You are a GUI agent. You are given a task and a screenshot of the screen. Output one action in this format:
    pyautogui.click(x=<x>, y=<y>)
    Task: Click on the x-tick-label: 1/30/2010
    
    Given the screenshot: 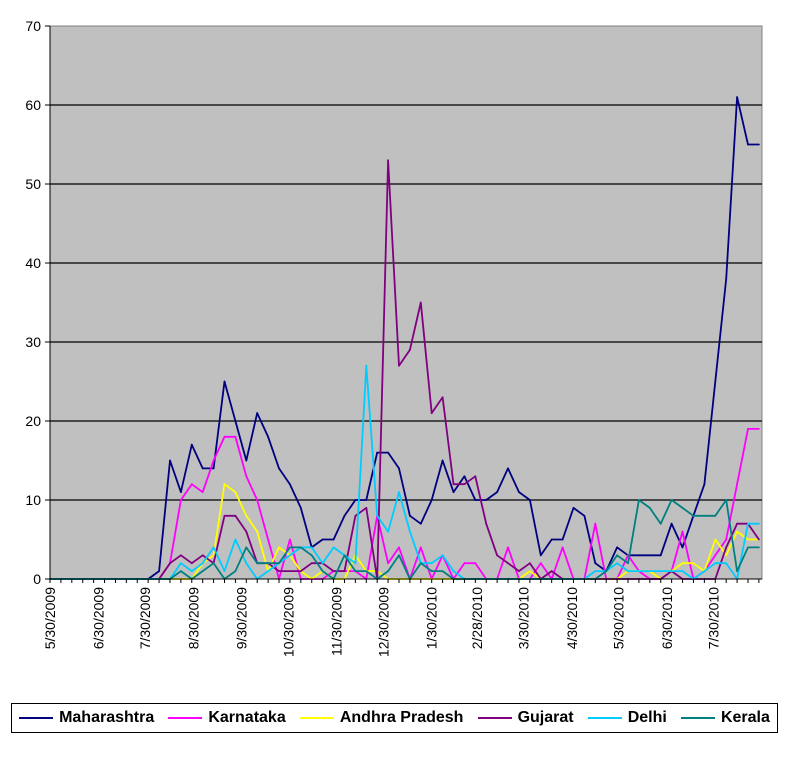 What is the action you would take?
    pyautogui.click(x=432, y=618)
    